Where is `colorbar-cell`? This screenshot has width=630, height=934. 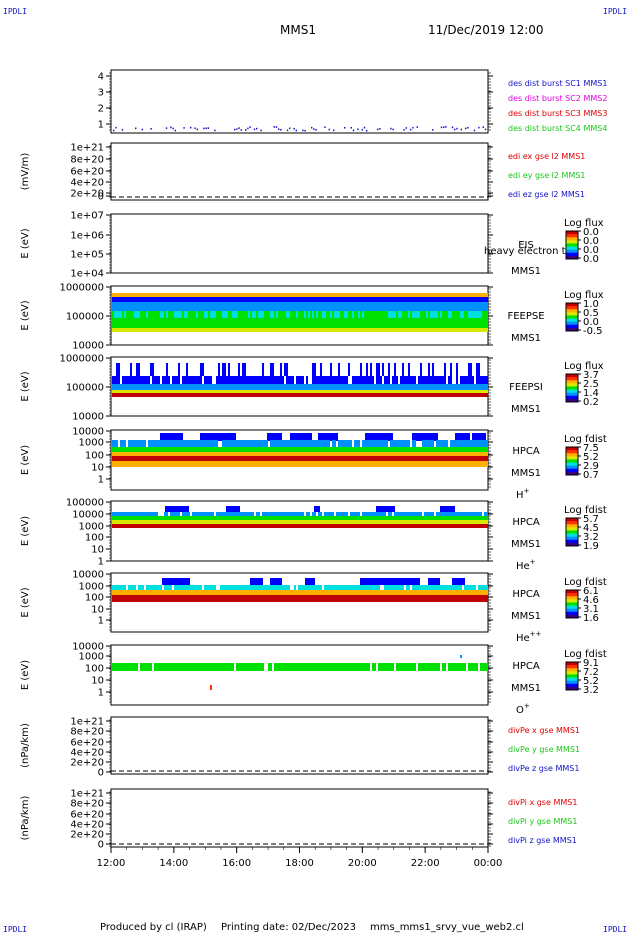
colorbar-cell is located at coordinates (572, 400).